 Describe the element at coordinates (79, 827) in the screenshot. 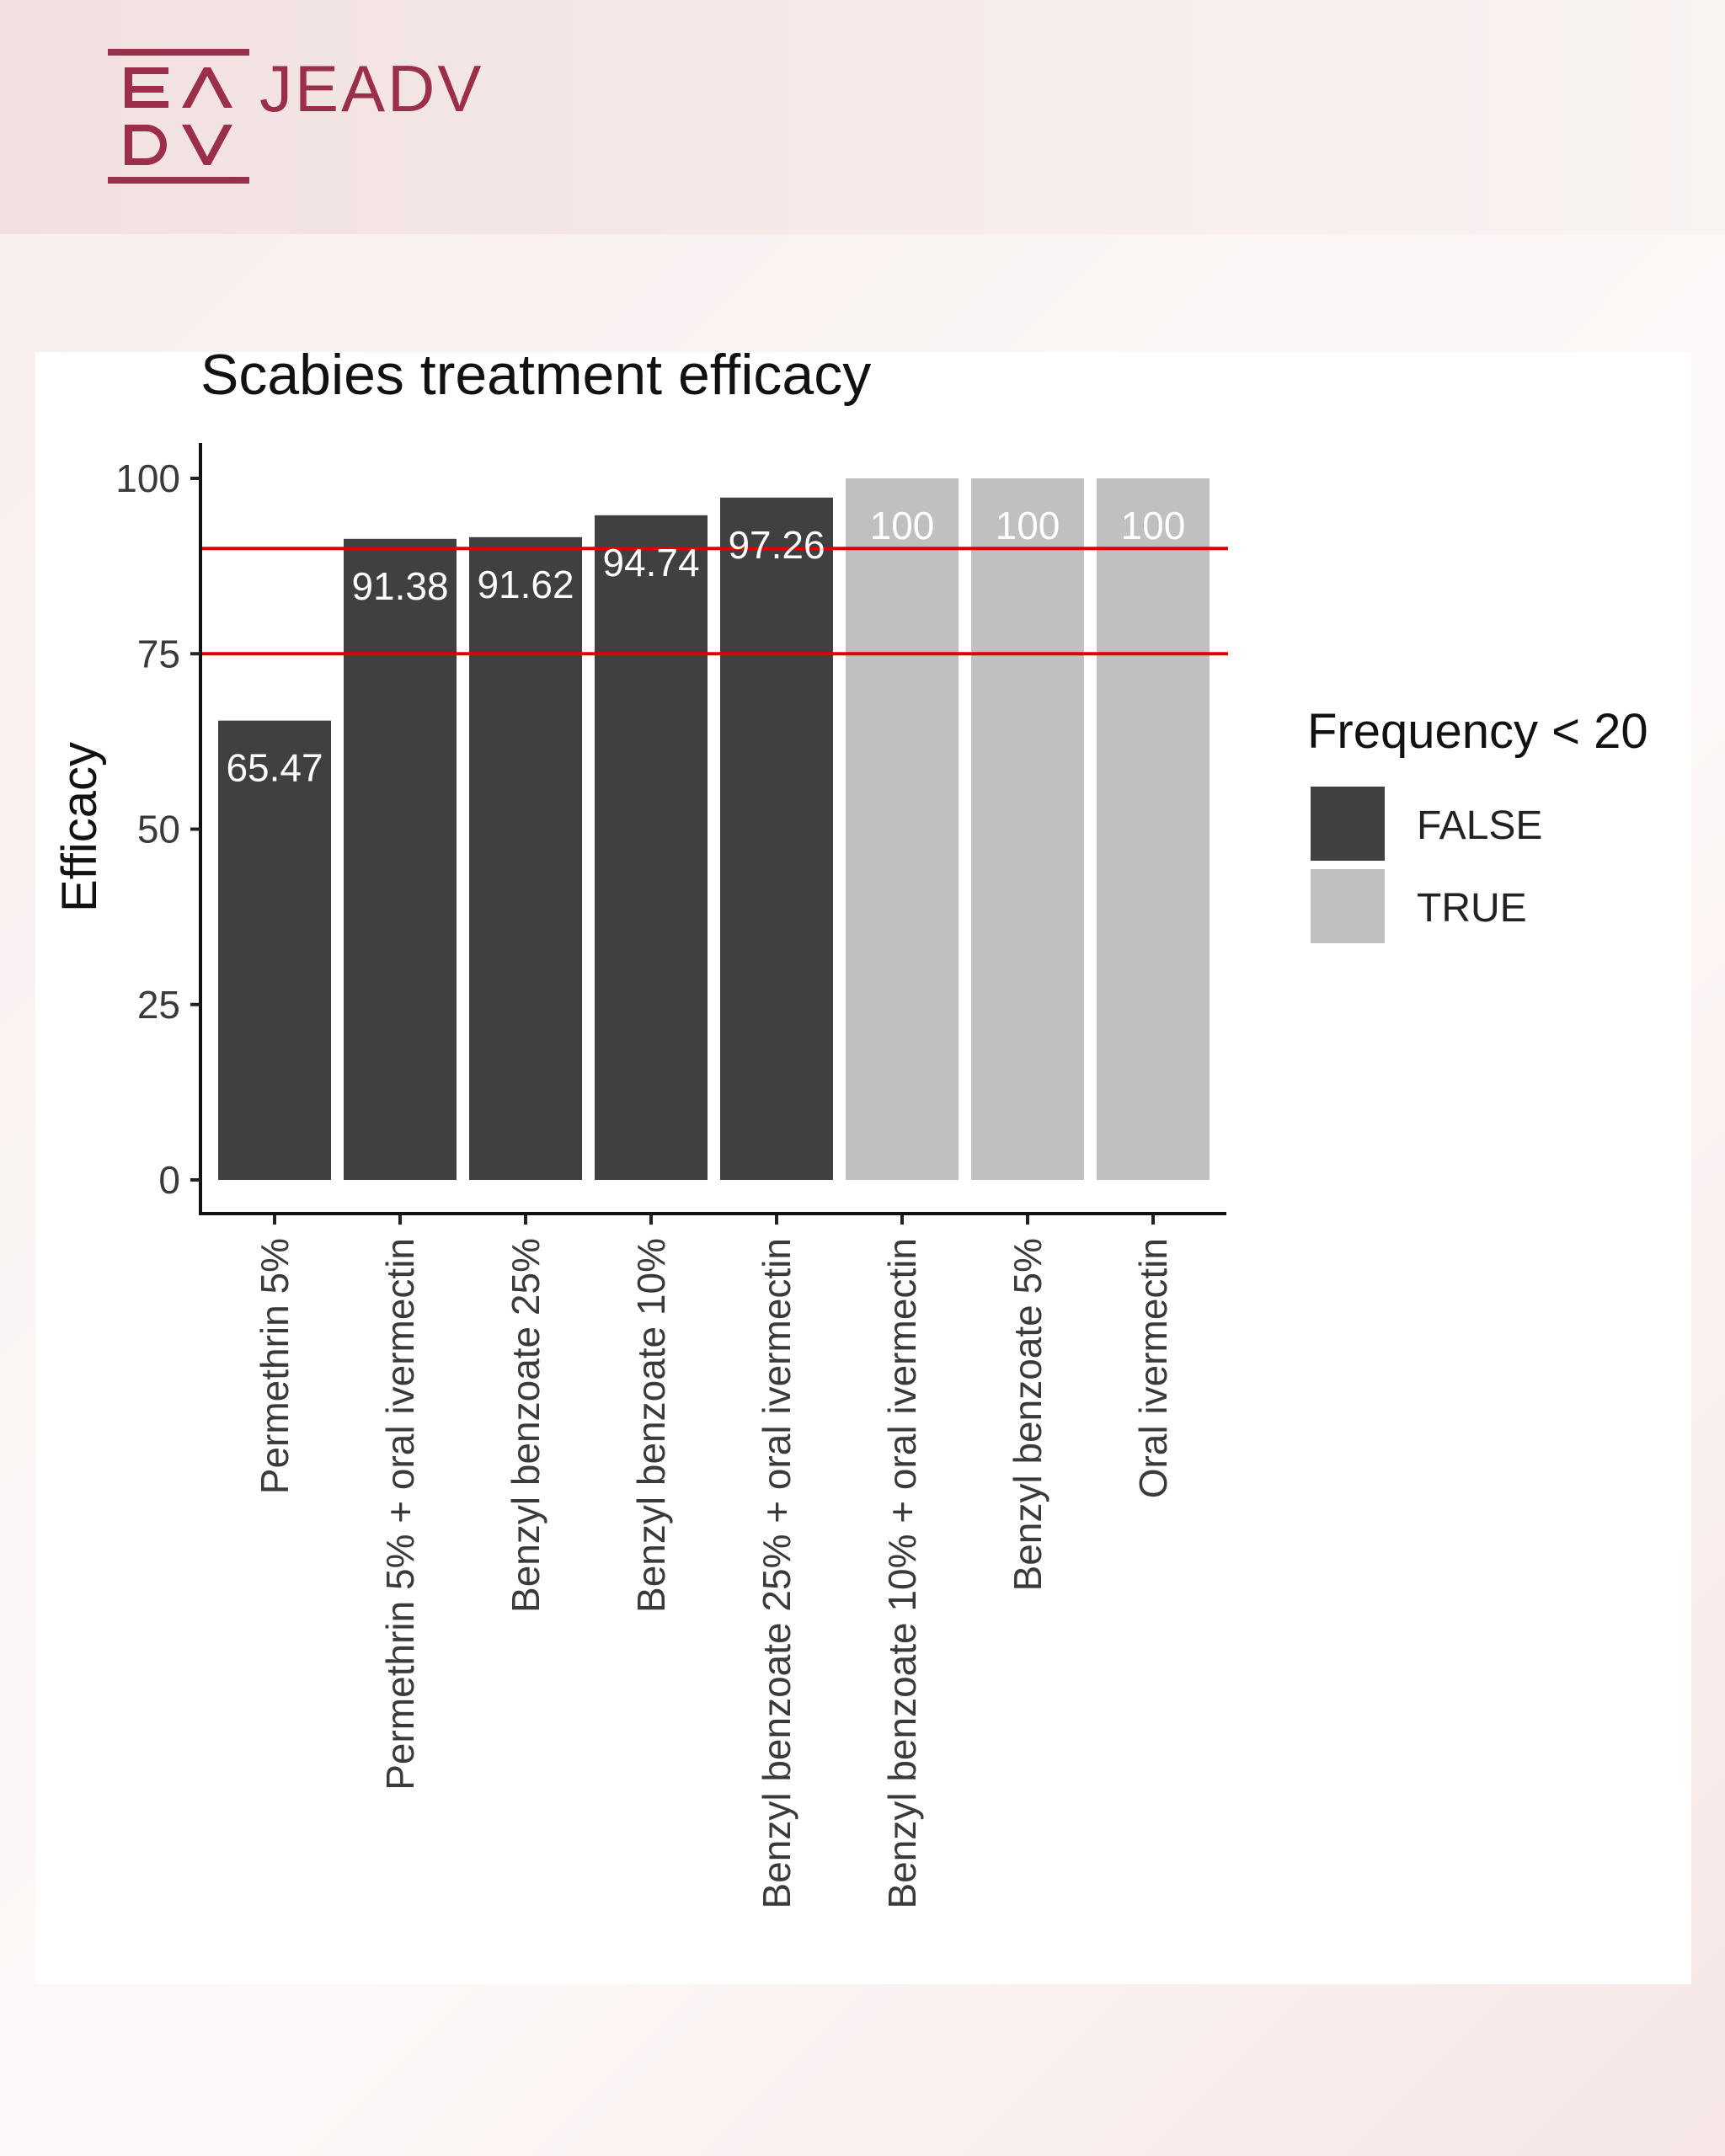

I see `y-axis-label: Efficacy` at that location.